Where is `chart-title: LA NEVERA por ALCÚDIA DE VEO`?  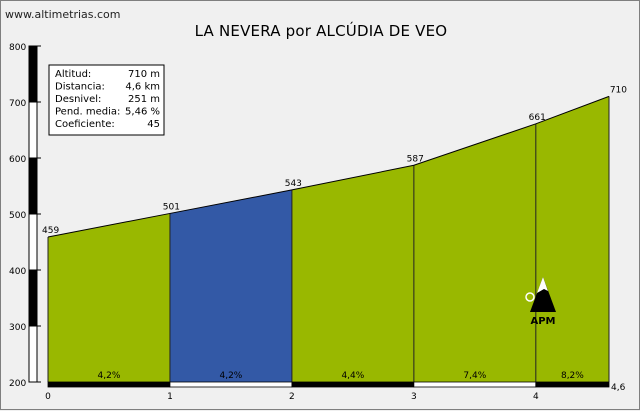
chart-title: LA NEVERA por ALCÚDIA DE VEO is located at coordinates (321, 31).